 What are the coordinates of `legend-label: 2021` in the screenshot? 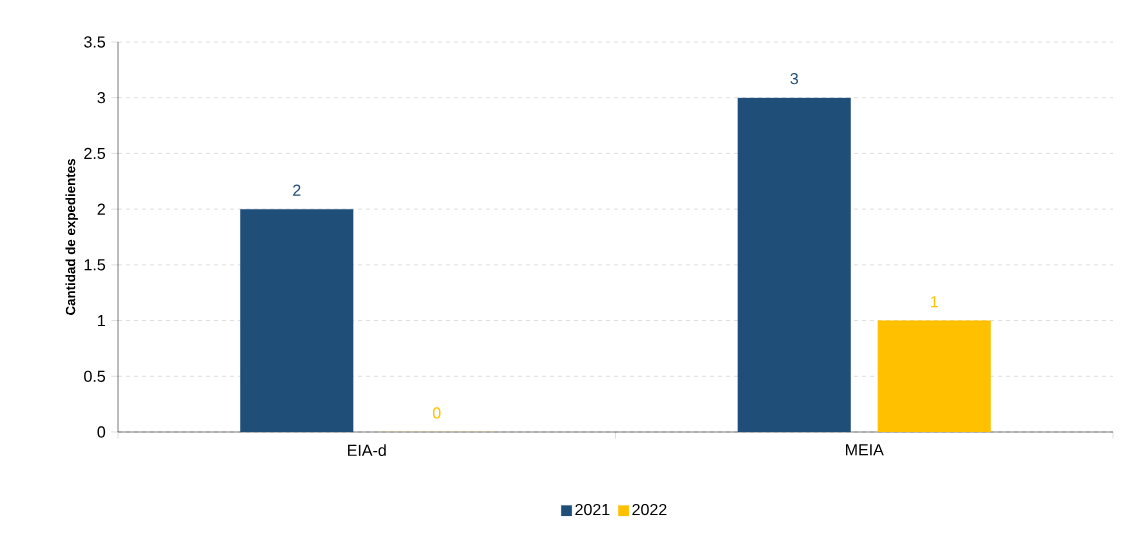 It's located at (592, 509).